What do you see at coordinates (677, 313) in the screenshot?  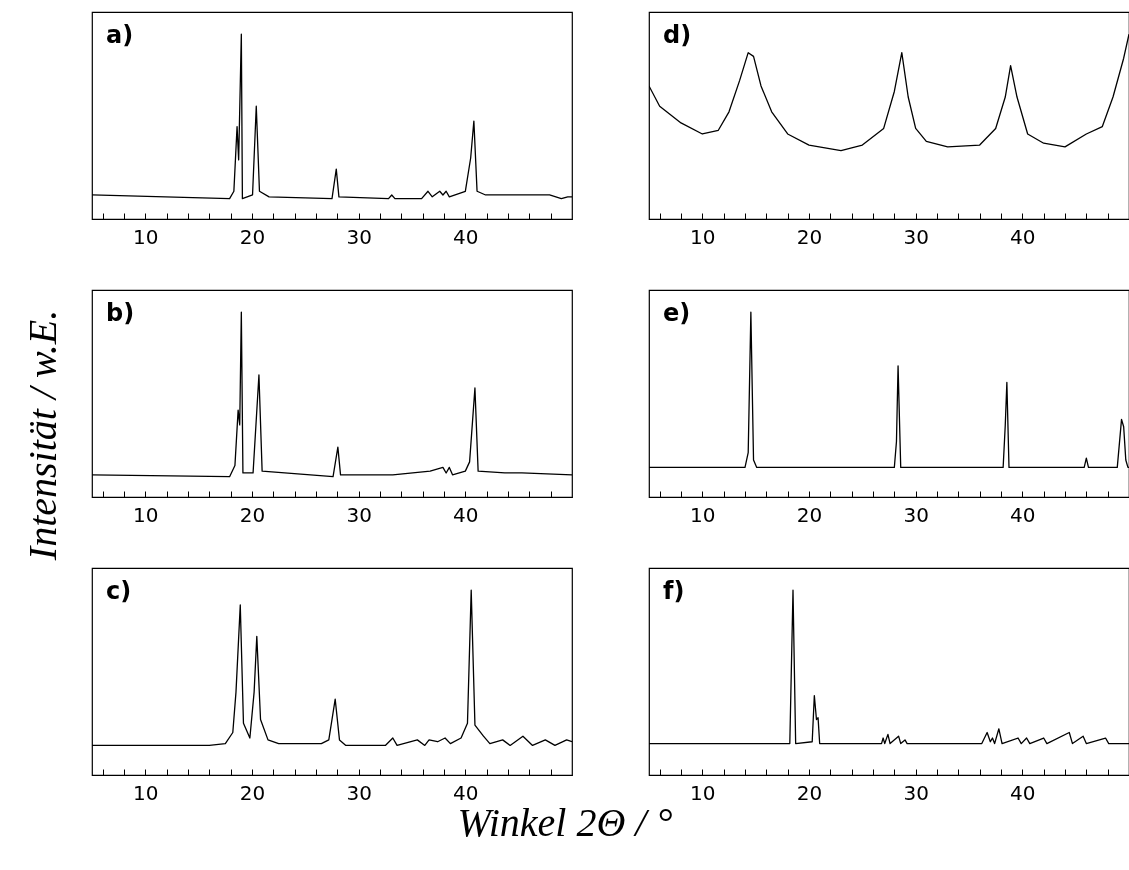 I see `chart-title: e)` at bounding box center [677, 313].